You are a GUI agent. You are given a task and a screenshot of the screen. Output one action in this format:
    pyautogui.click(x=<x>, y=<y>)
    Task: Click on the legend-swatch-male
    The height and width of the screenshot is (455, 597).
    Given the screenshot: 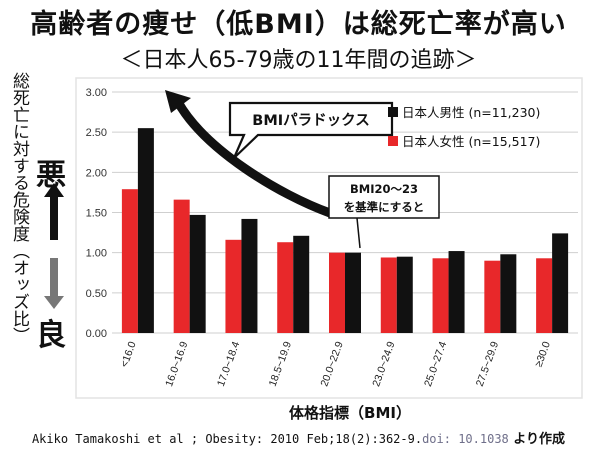 What is the action you would take?
    pyautogui.click(x=393, y=112)
    